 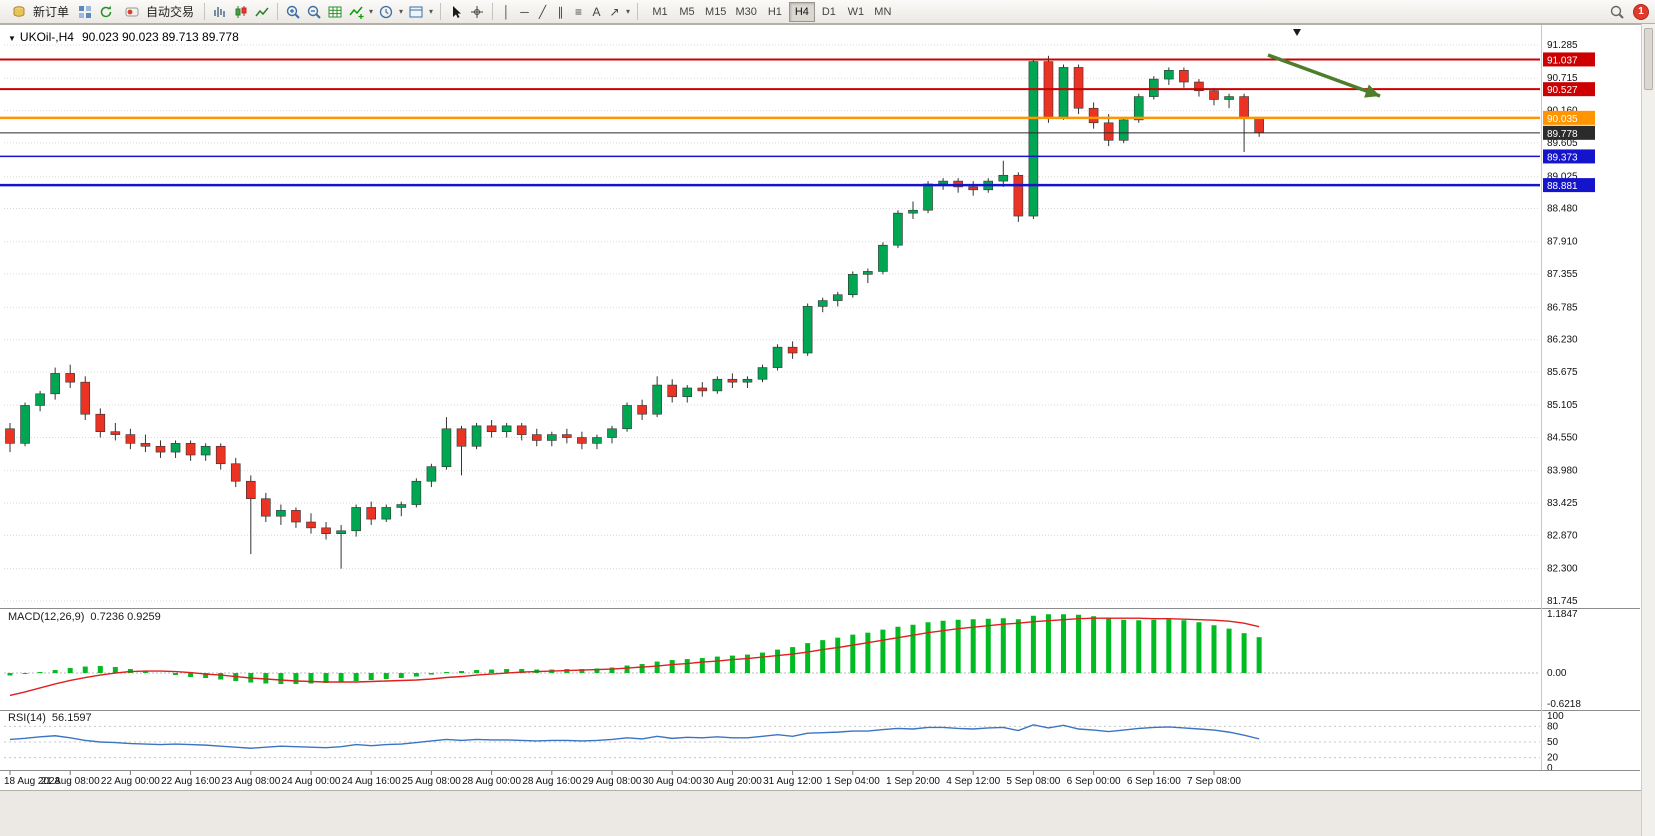 What do you see at coordinates (1324, 75) in the screenshot?
I see `trend-arrow-annotation` at bounding box center [1324, 75].